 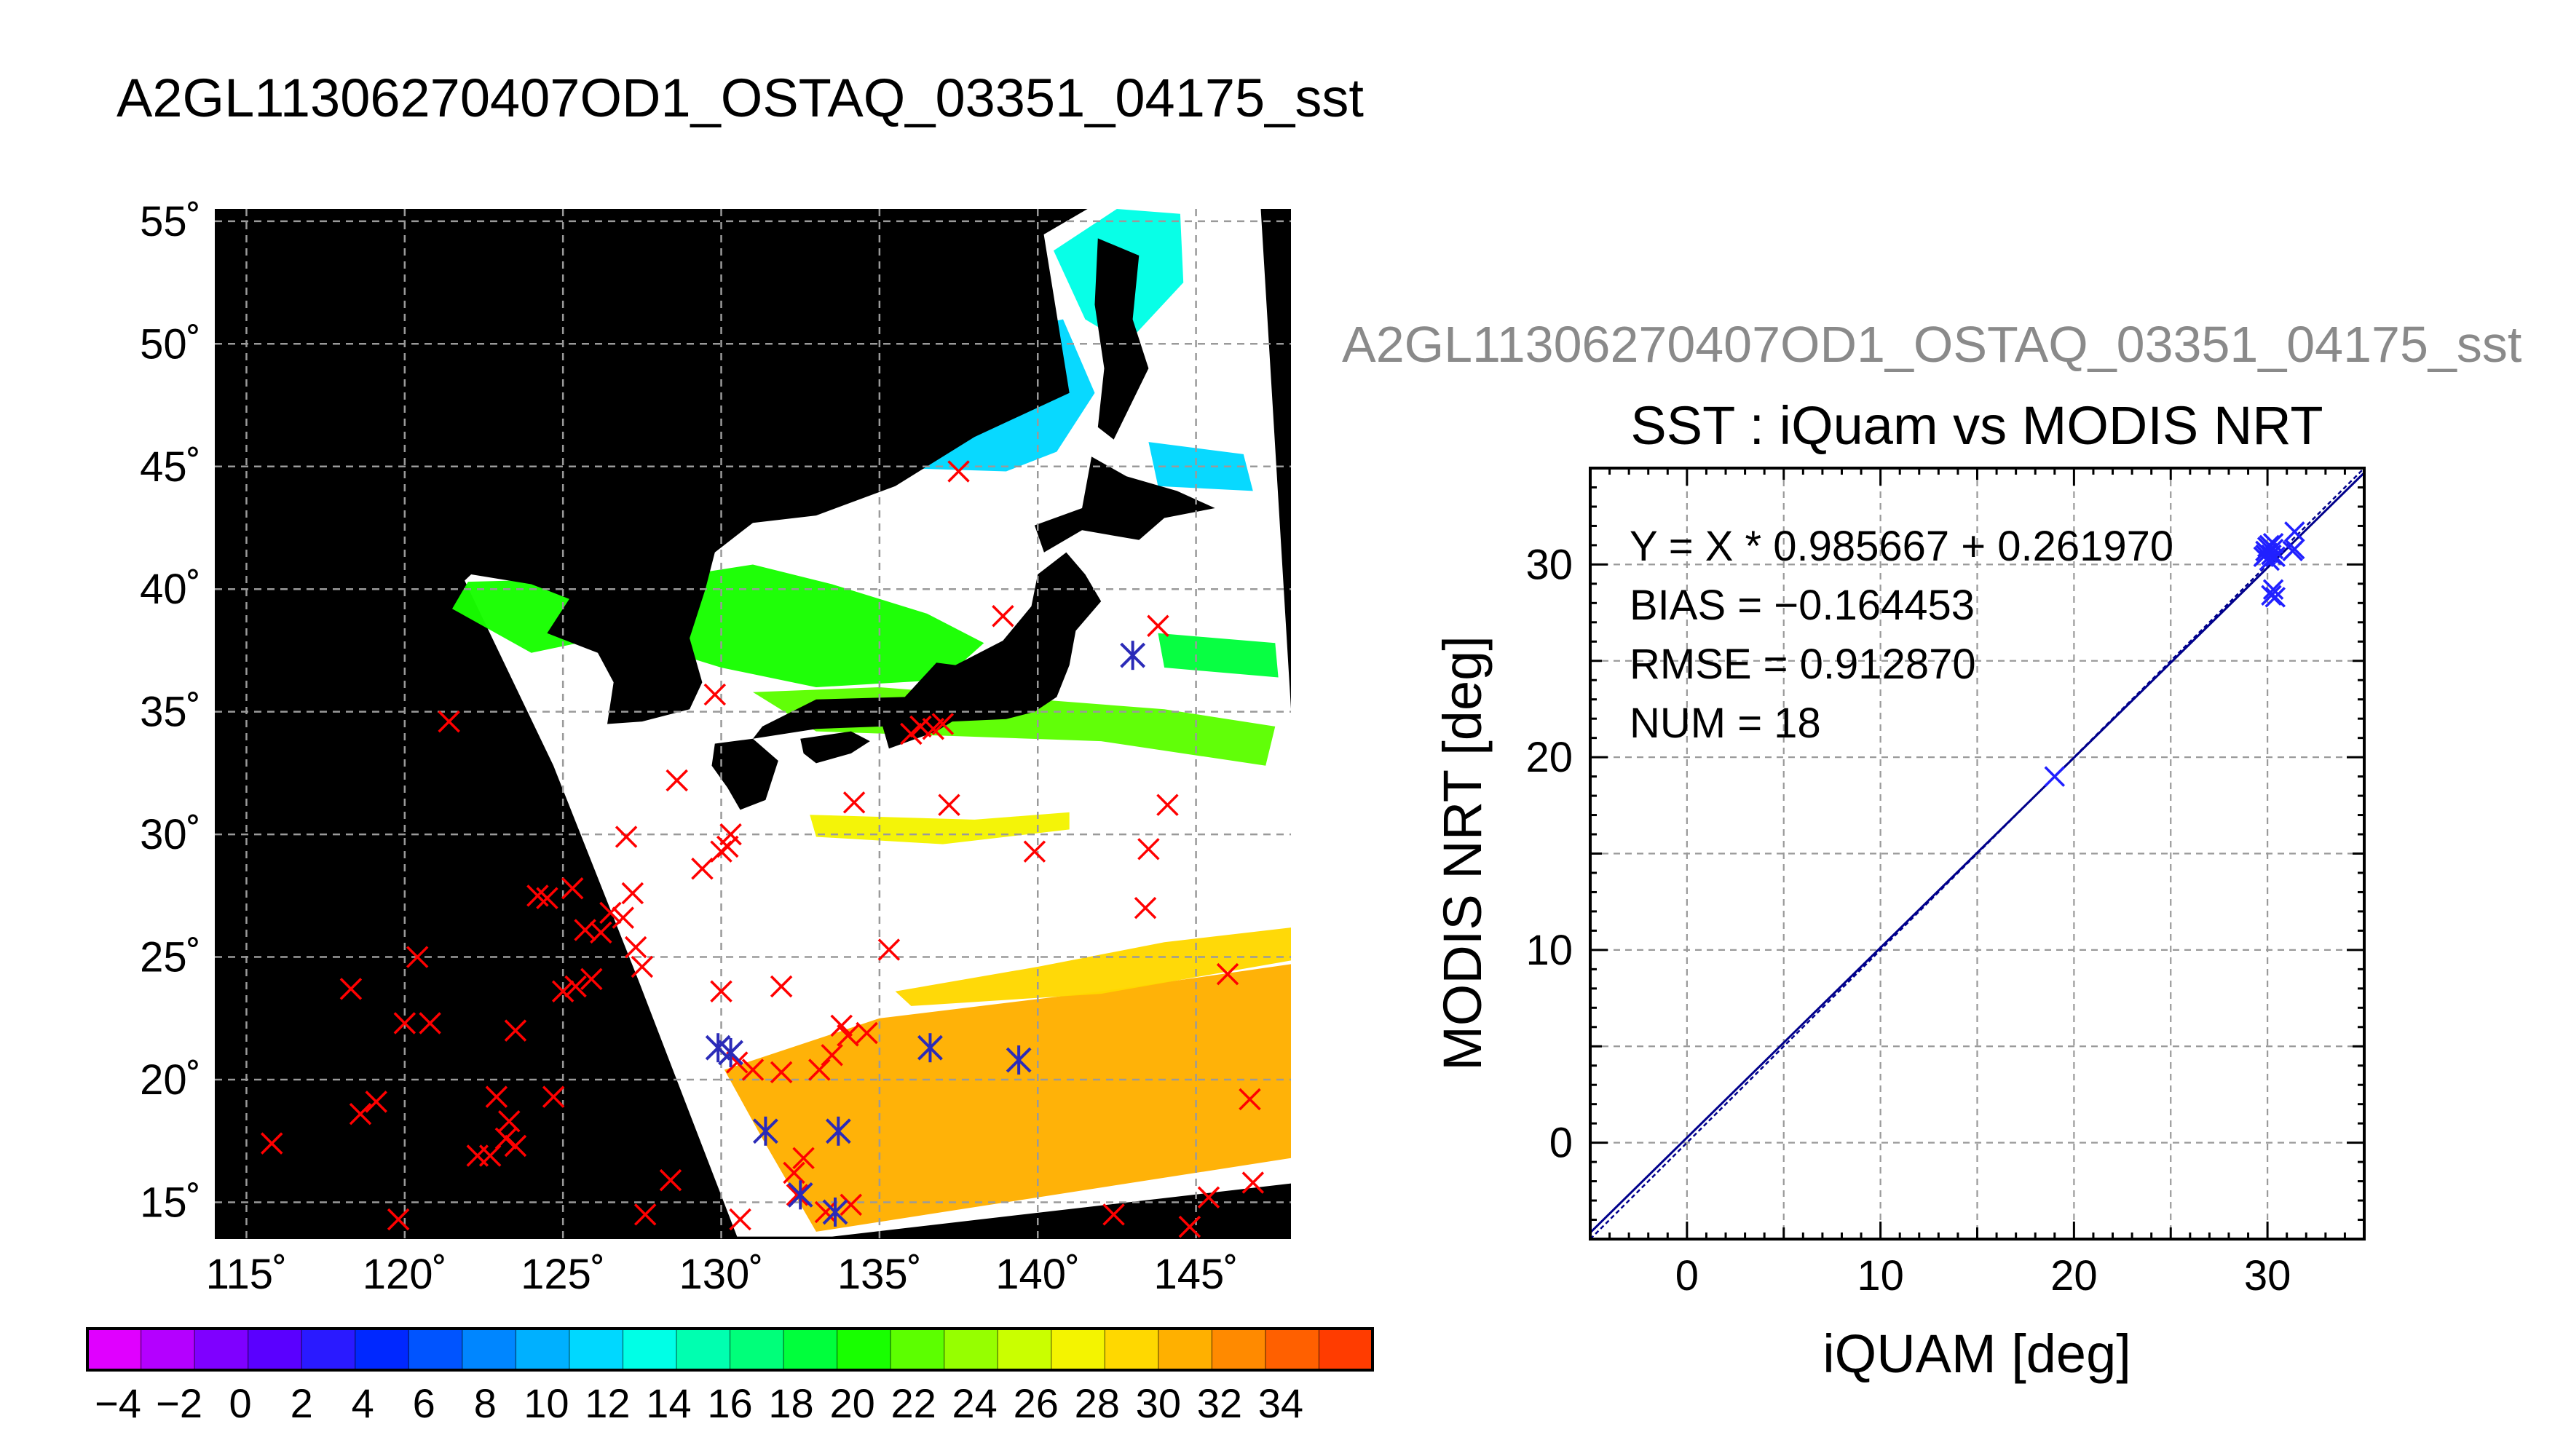 What do you see at coordinates (730, 1349) in the screenshot?
I see `colorbar-frame` at bounding box center [730, 1349].